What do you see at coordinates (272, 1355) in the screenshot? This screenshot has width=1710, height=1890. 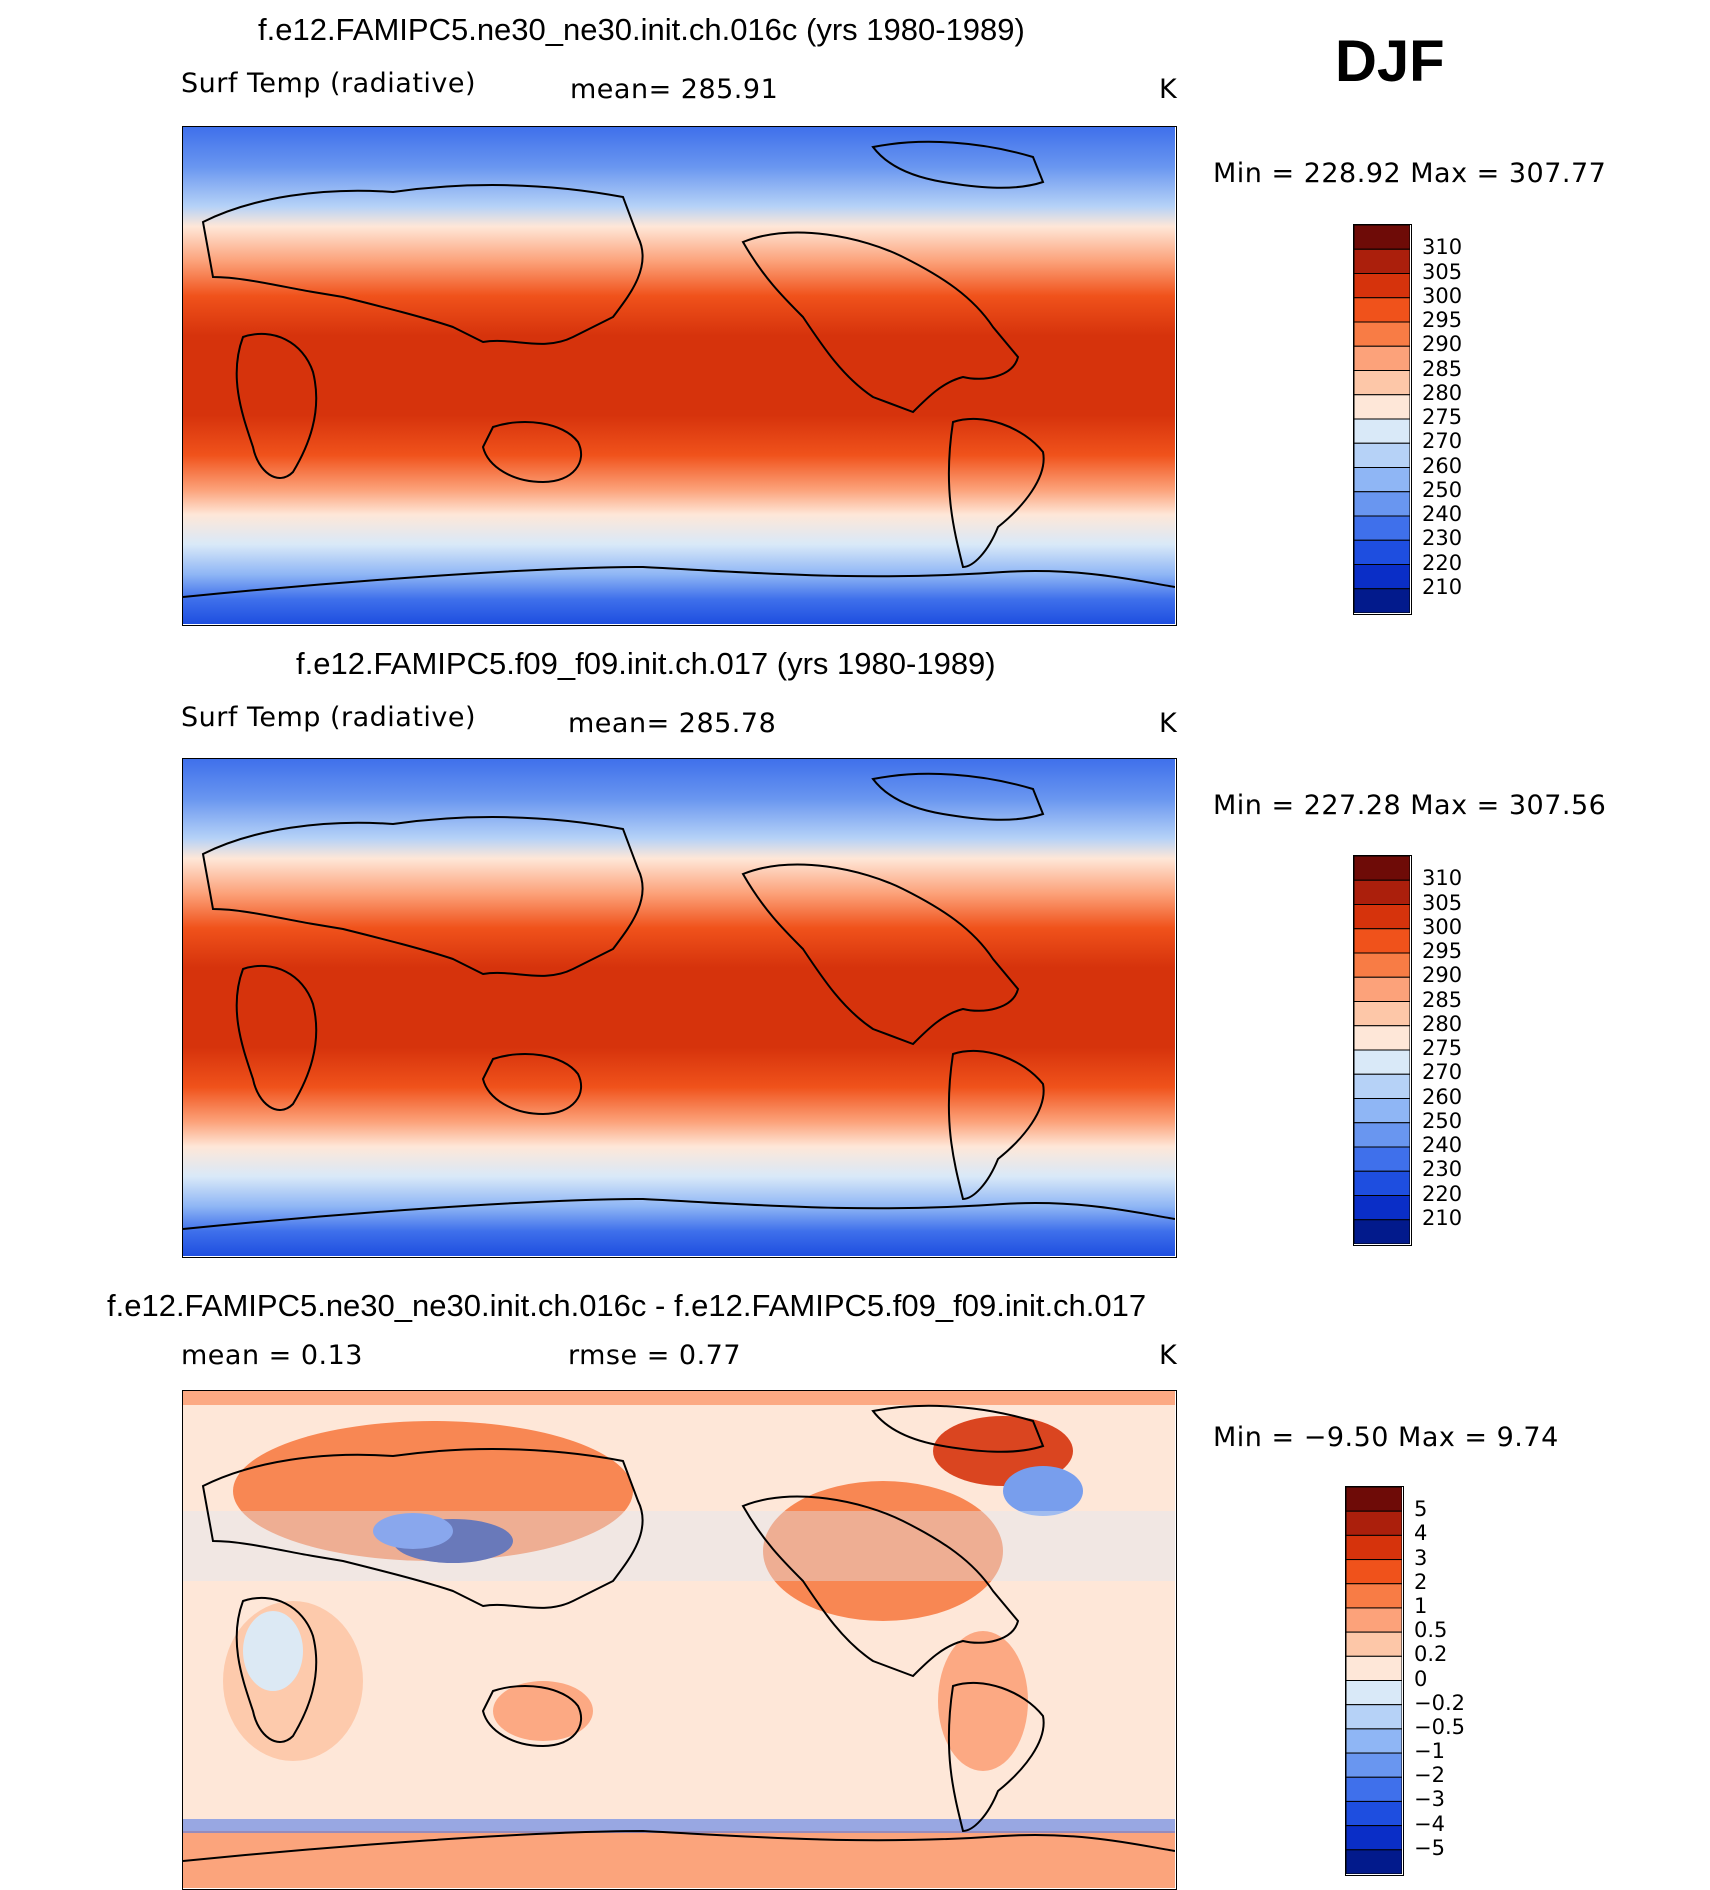 I see `panel-3-mean-label: mean = 0.13` at bounding box center [272, 1355].